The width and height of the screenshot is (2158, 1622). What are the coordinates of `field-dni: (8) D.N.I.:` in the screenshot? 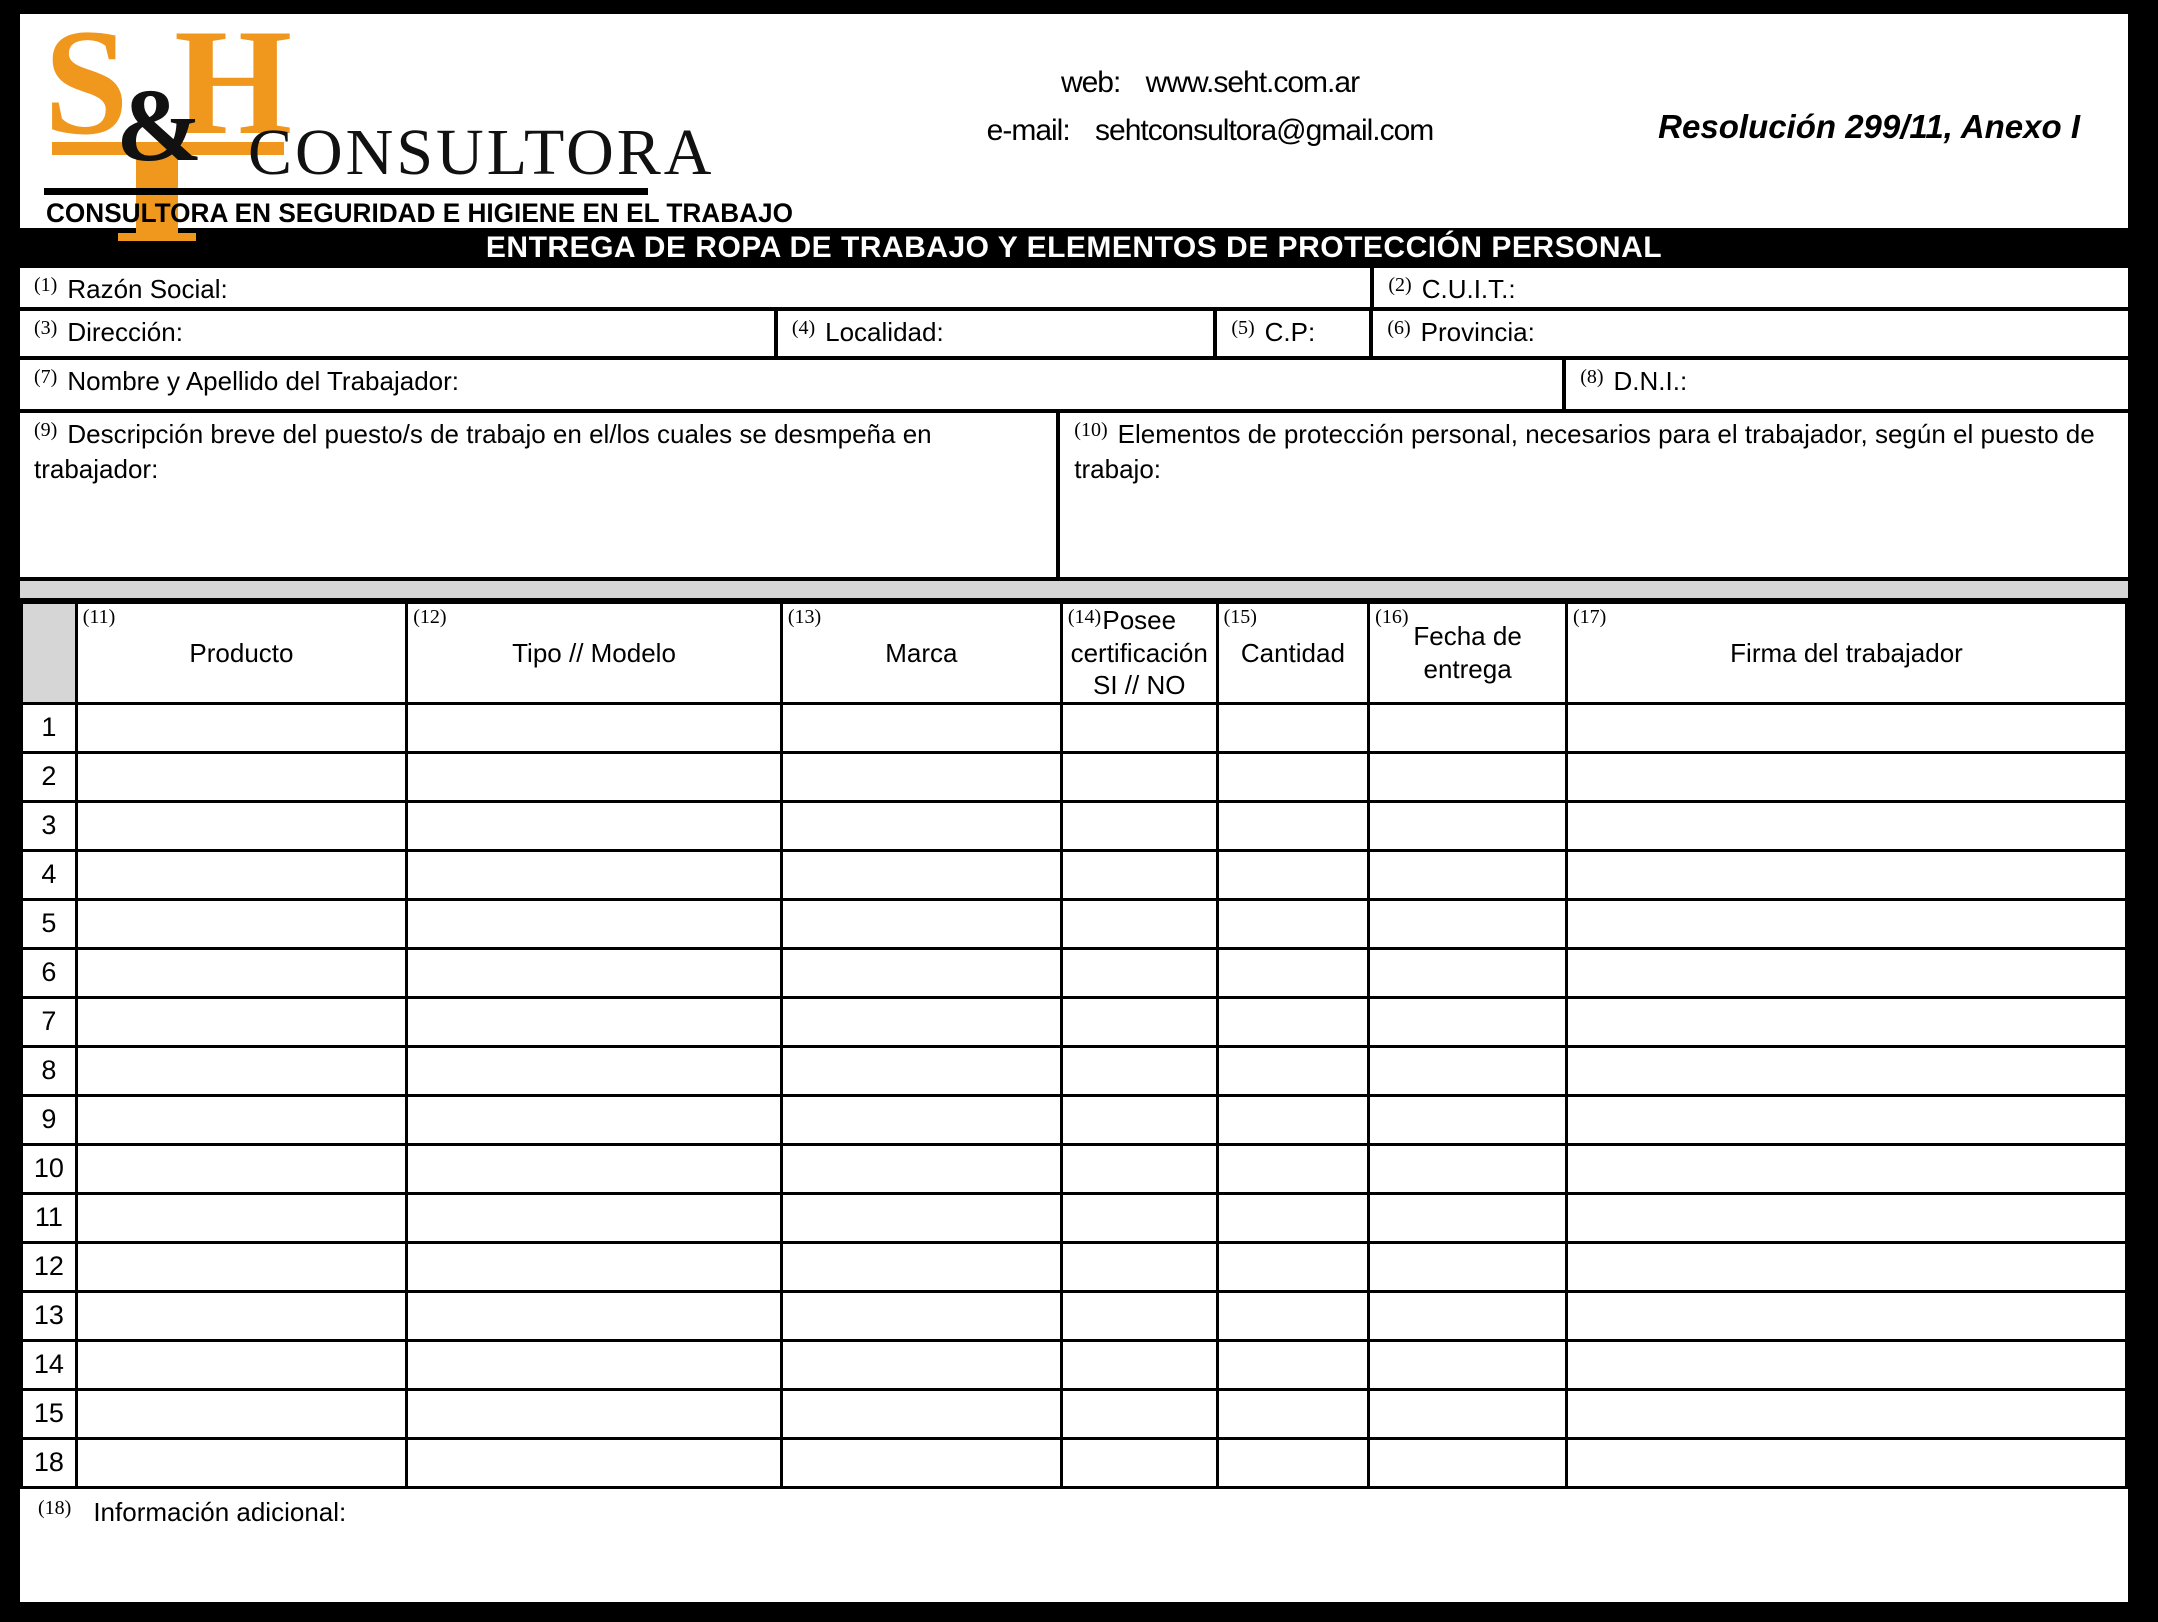 It's located at (1847, 384).